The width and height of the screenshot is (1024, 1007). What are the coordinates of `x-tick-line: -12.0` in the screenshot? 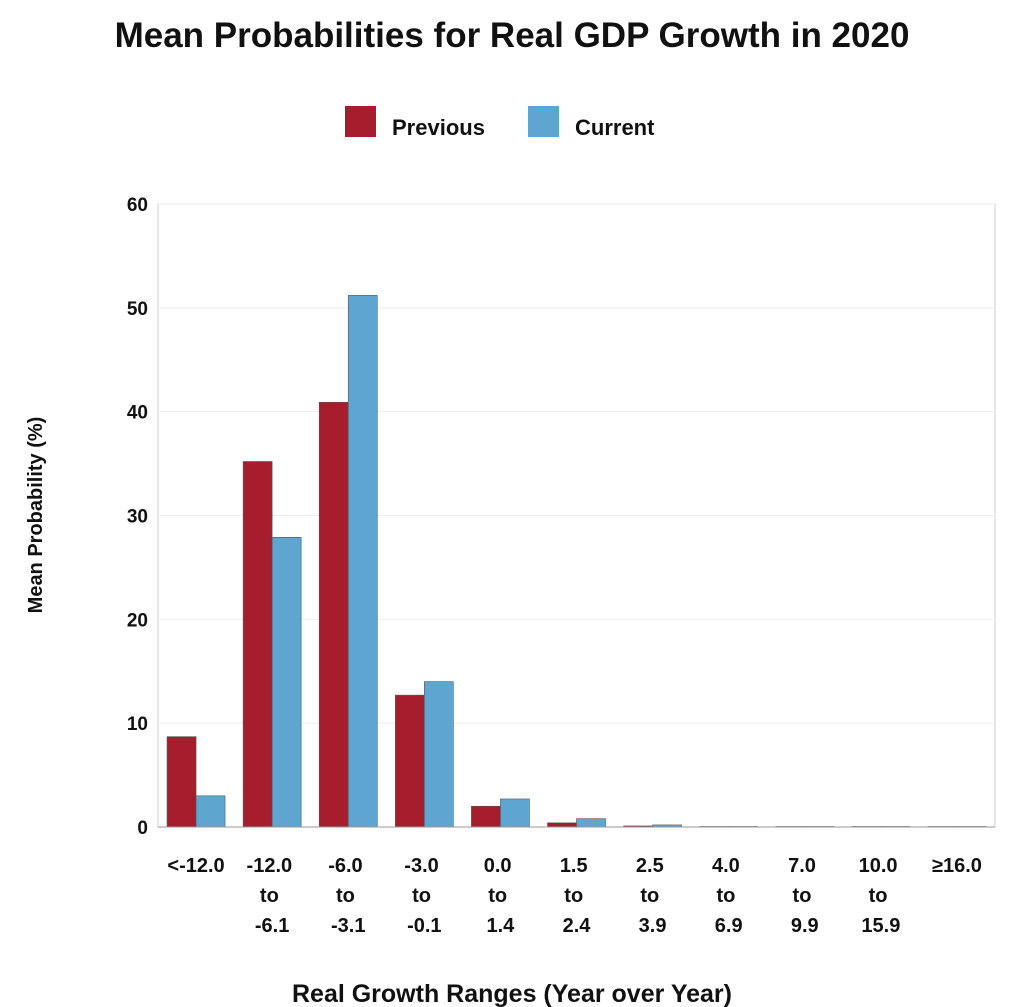 It's located at (272, 866).